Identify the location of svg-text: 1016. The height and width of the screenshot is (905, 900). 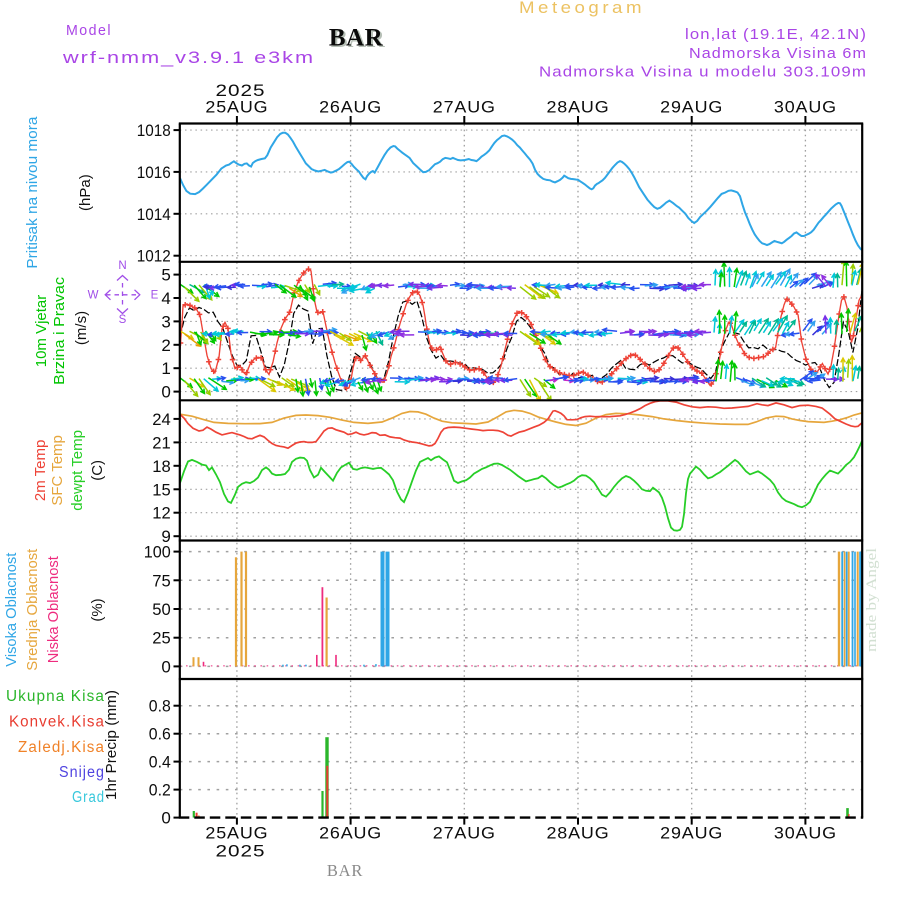
(154, 172).